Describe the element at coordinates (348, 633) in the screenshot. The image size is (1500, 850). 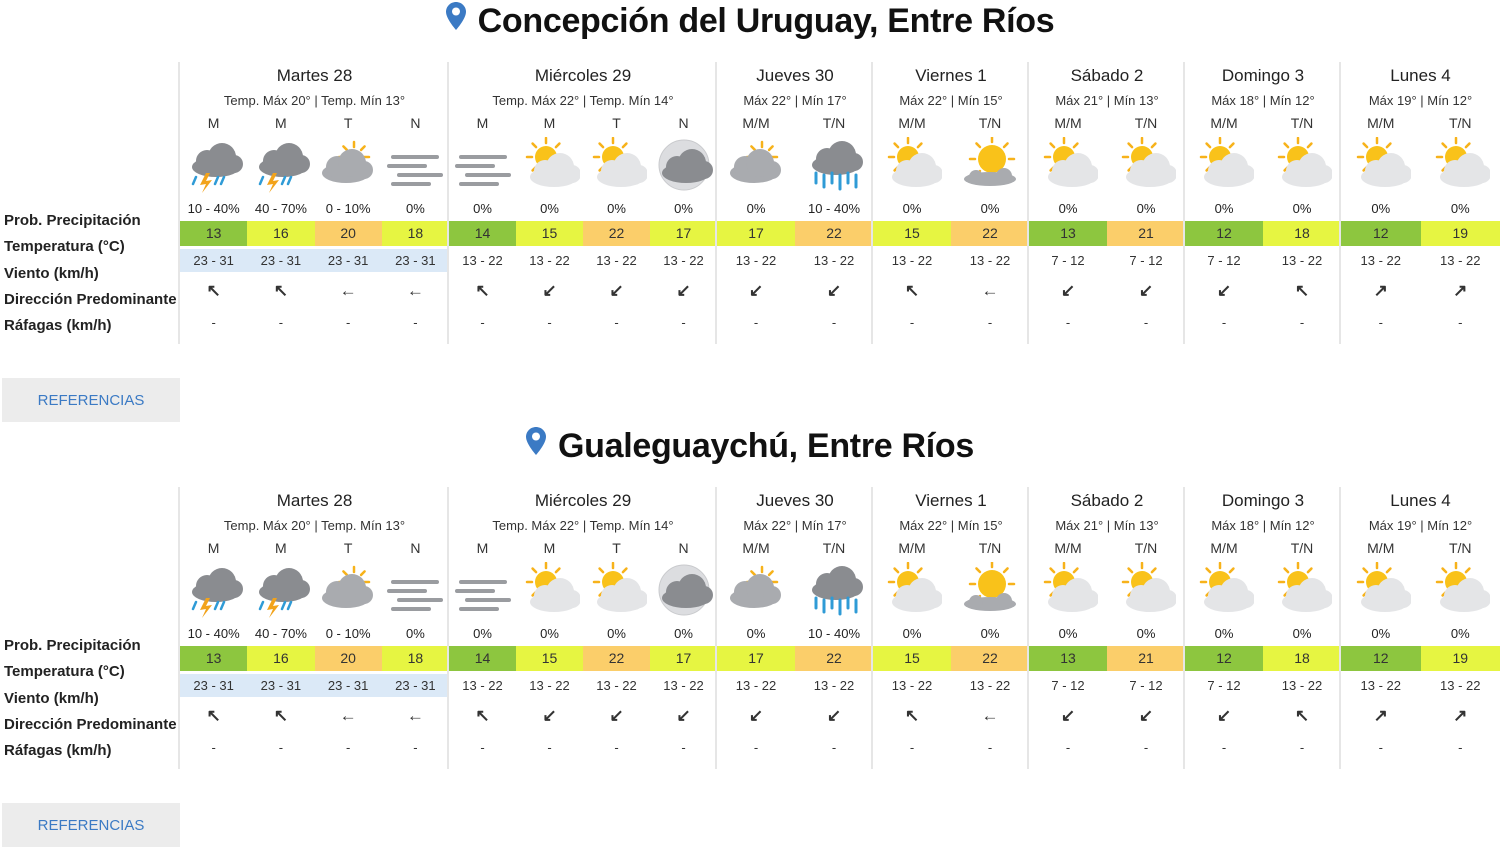
I see `precip-prob: 0 - 10%` at that location.